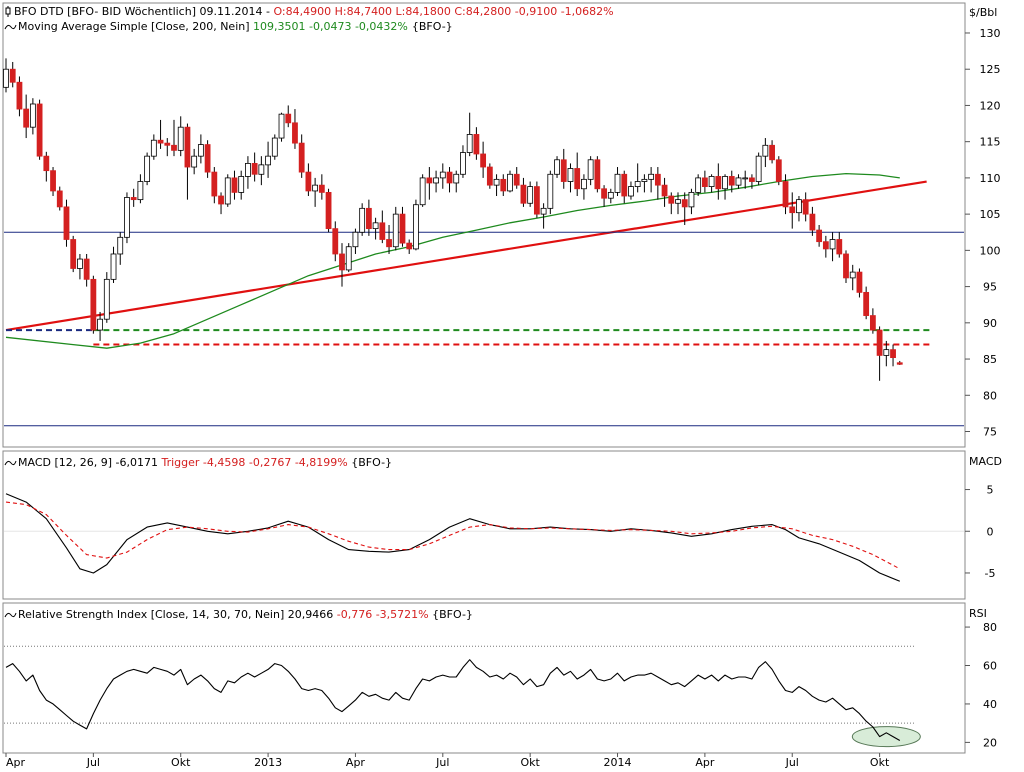  Describe the element at coordinates (990, 432) in the screenshot. I see `price-axis-tick-label: 75` at that location.